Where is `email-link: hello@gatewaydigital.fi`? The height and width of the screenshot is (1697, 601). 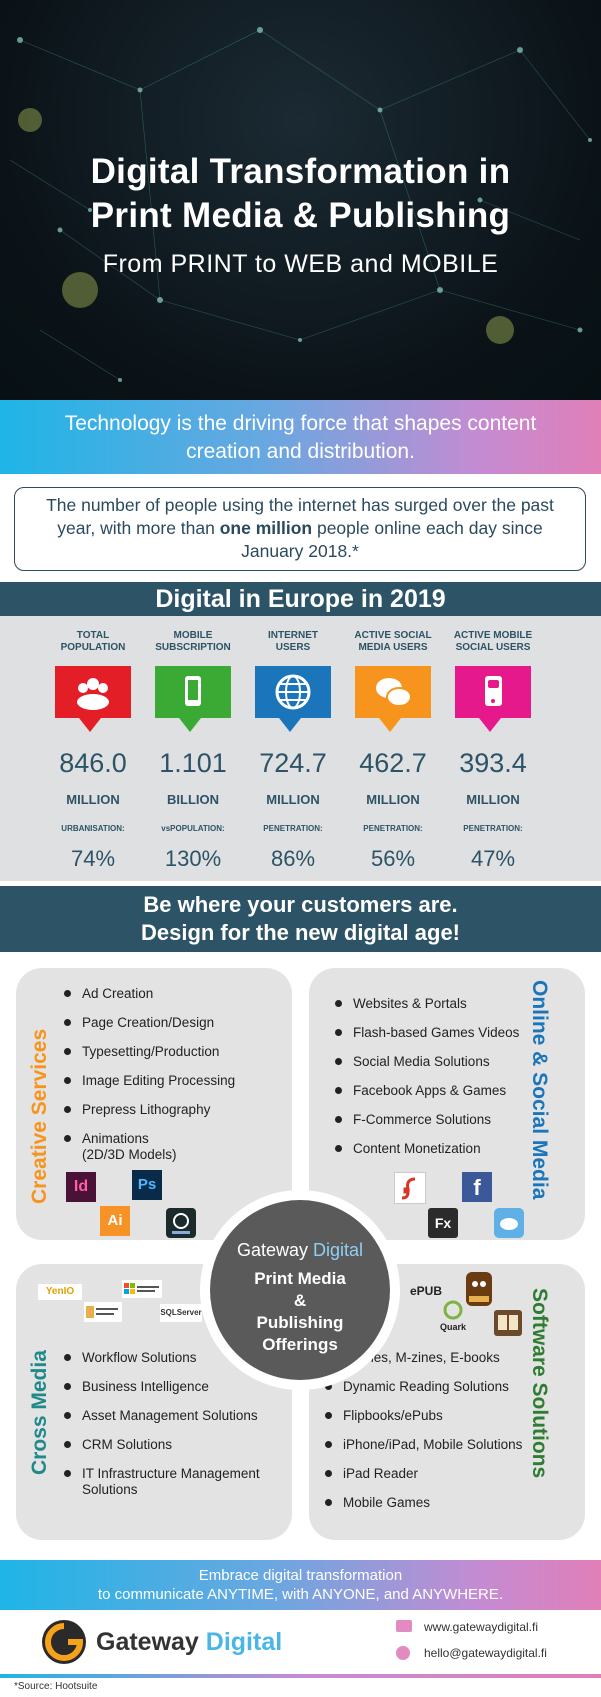
email-link: hello@gatewaydigital.fi is located at coordinates (485, 1653).